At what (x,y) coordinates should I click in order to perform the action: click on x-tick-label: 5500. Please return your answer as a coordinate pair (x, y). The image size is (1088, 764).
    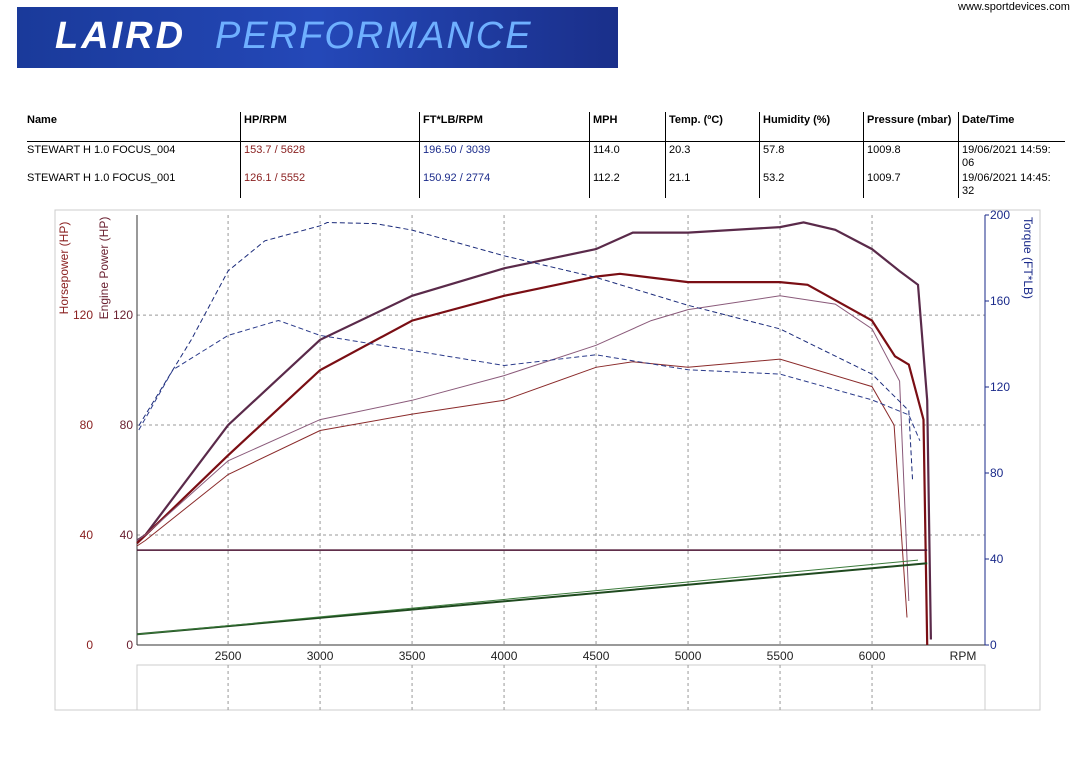
    Looking at the image, I should click on (780, 656).